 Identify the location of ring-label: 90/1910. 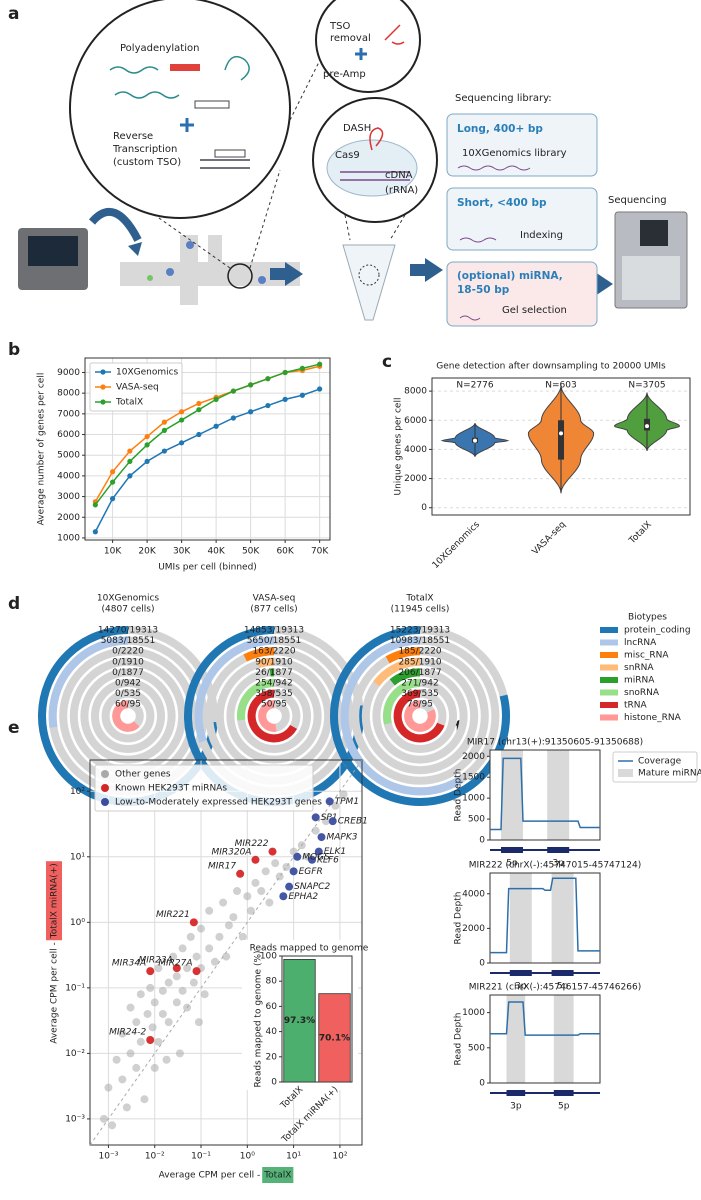
(274, 662).